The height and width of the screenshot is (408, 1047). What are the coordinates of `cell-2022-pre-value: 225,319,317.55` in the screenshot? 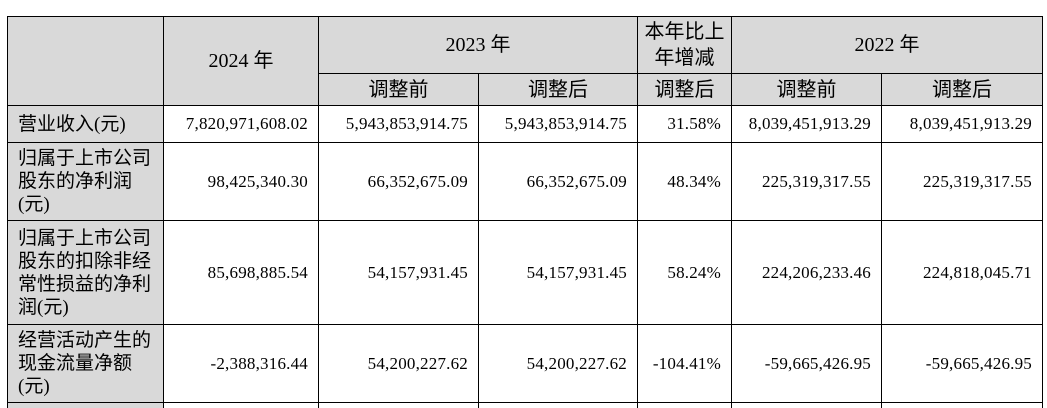 It's located at (806, 181).